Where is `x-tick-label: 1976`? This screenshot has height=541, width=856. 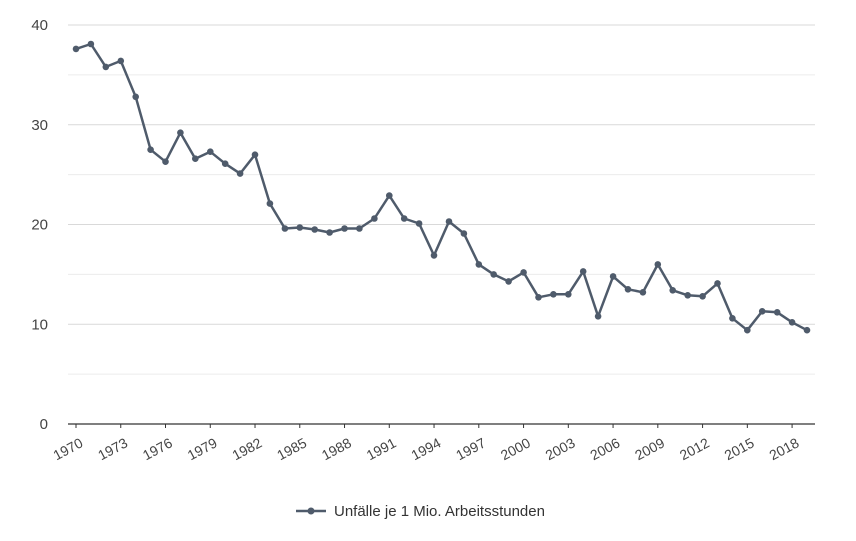 x-tick-label: 1976 is located at coordinates (157, 448).